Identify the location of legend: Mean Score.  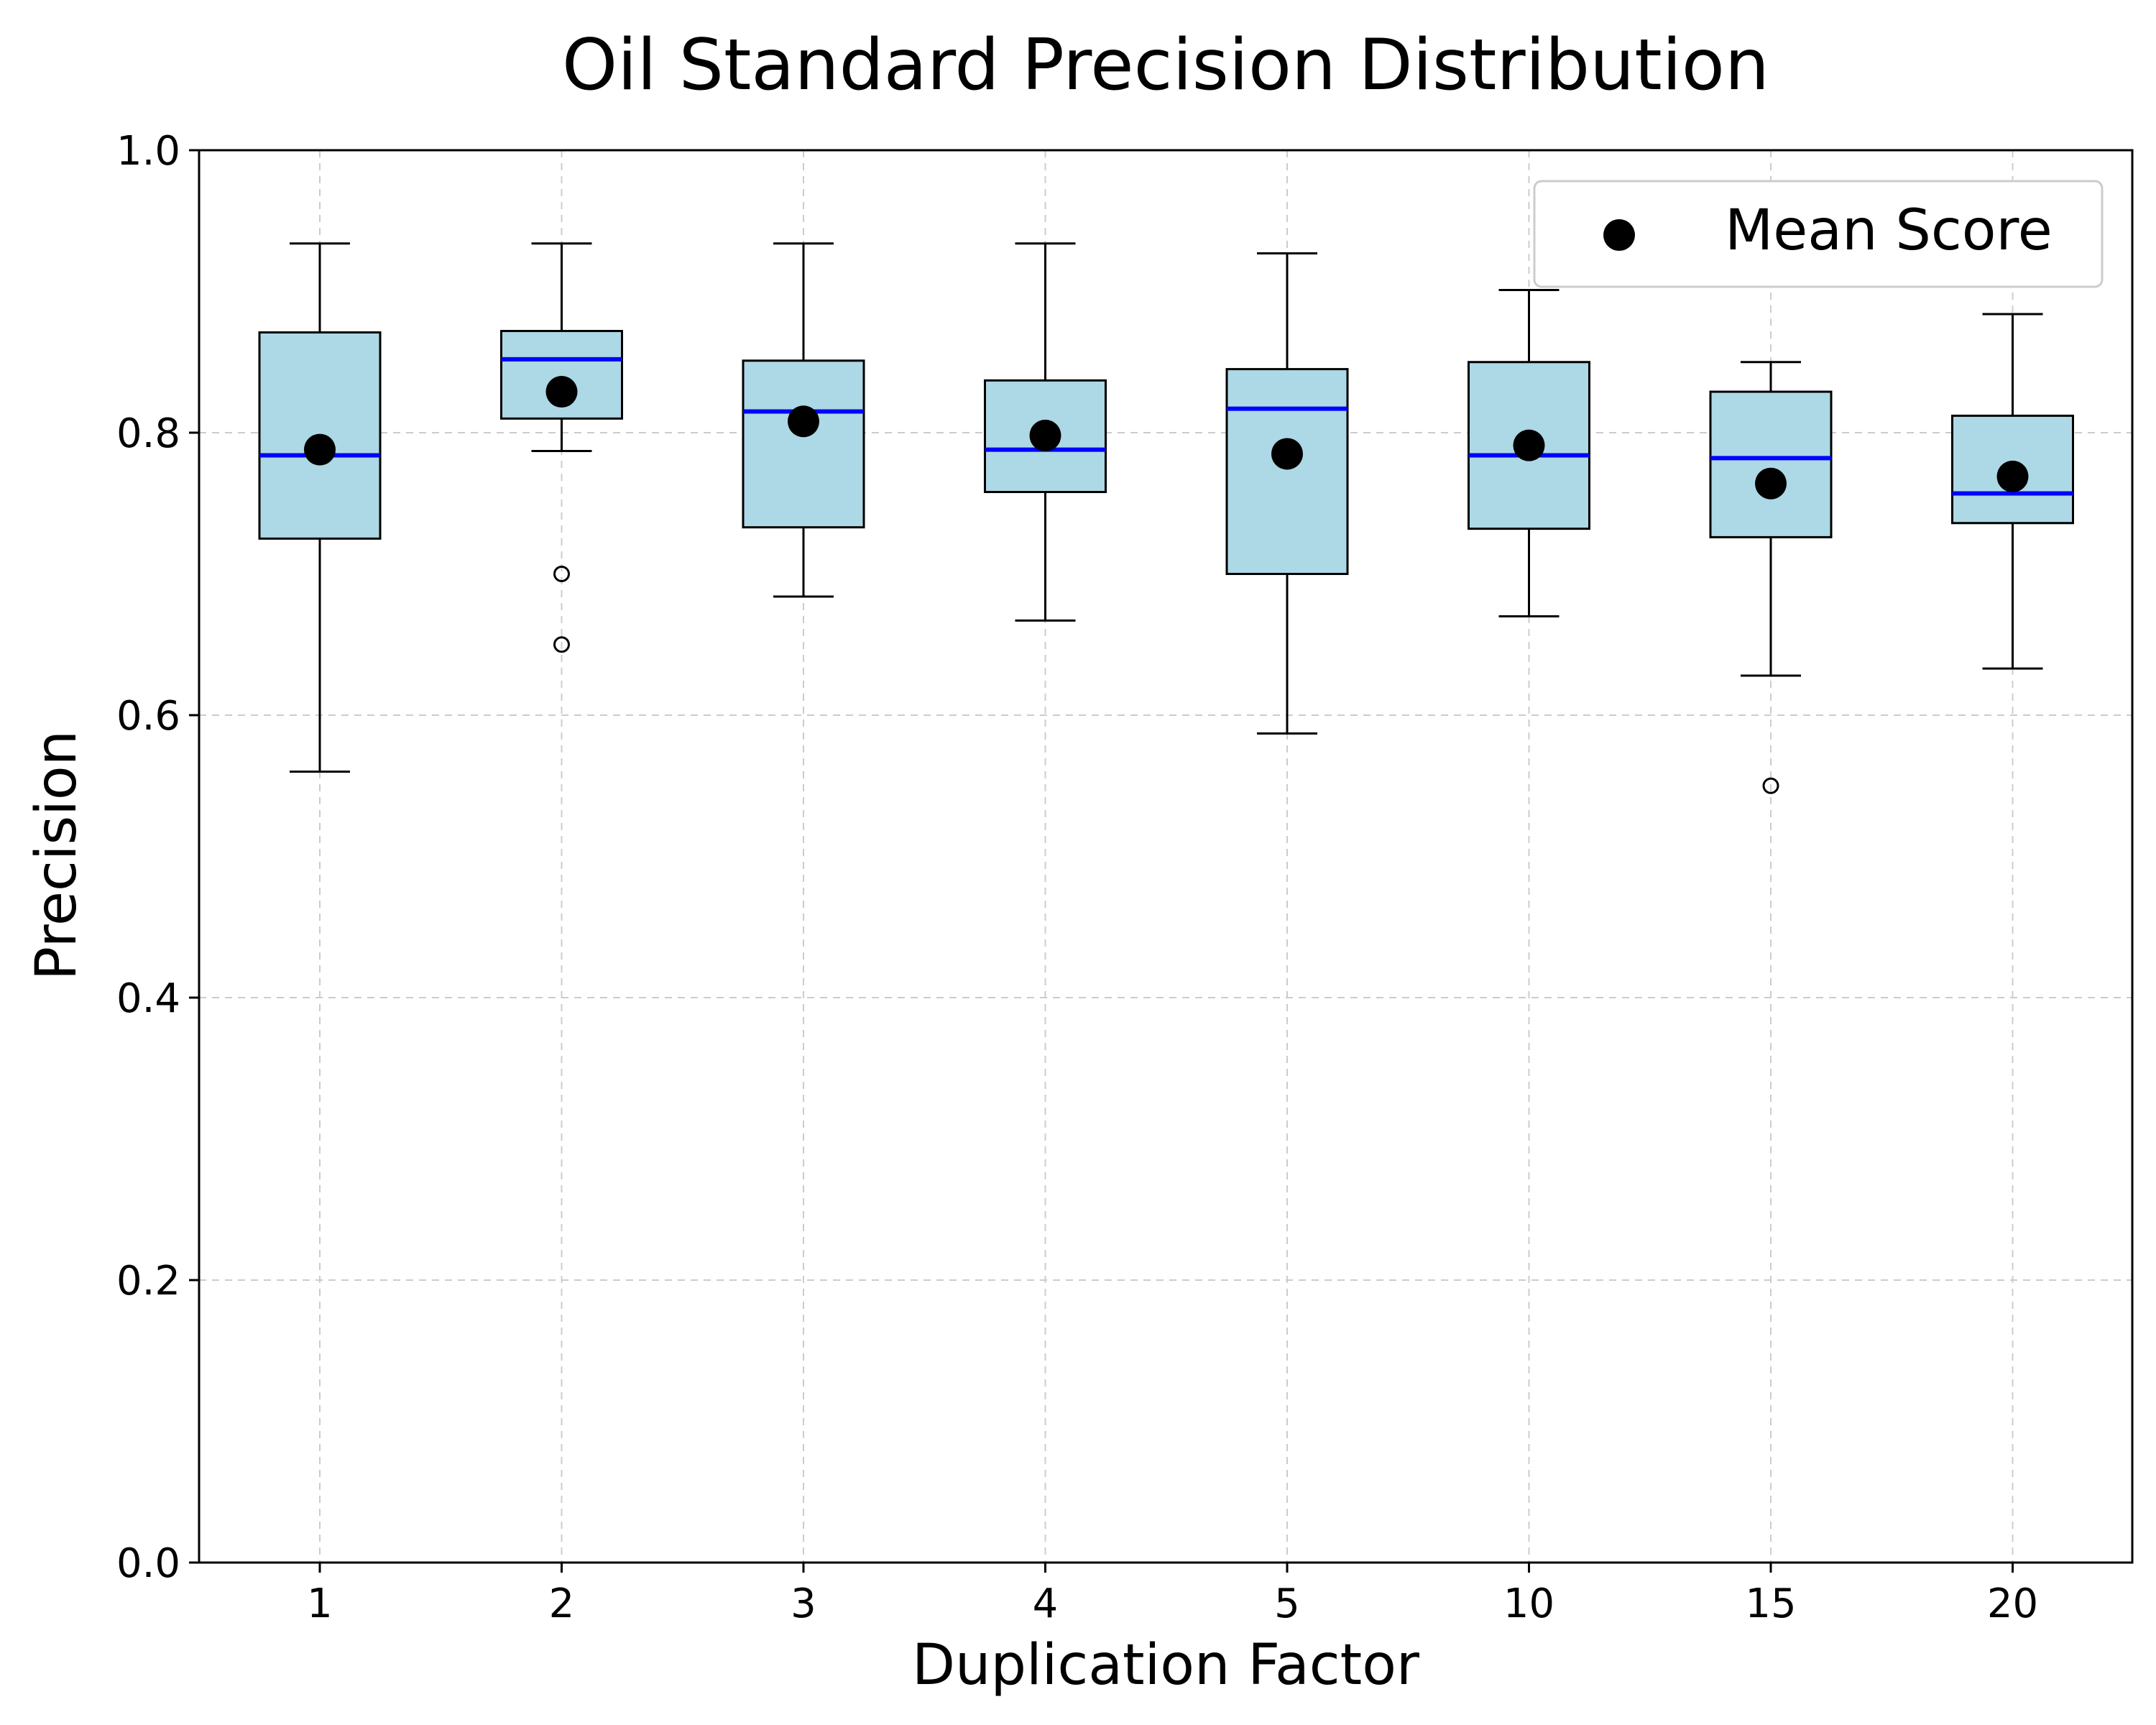
(1818, 234).